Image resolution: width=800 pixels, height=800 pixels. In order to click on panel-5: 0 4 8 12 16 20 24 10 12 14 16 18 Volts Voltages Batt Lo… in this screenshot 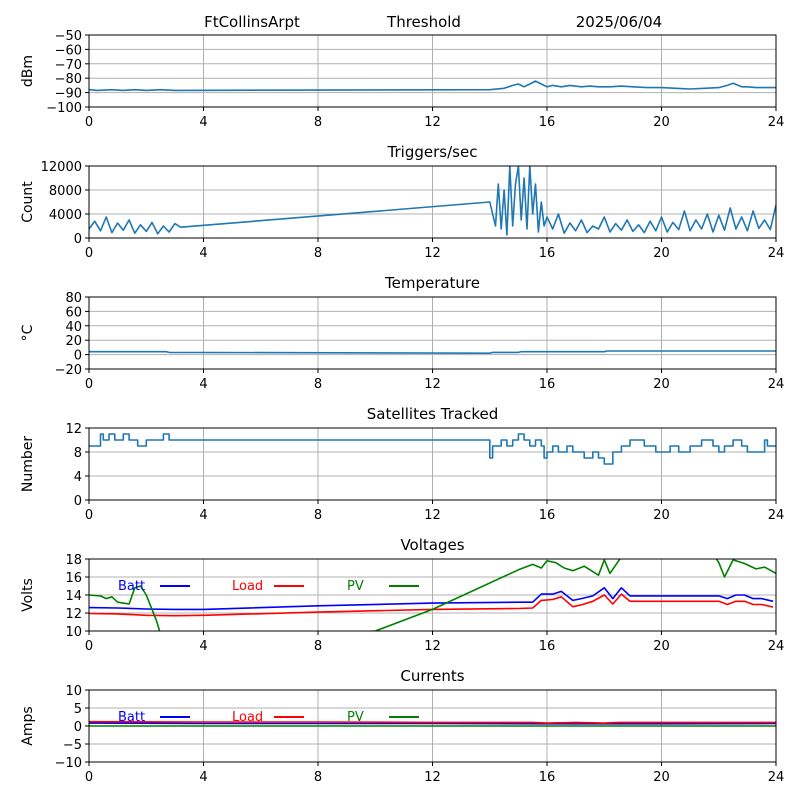, I will do `click(402, 595)`.